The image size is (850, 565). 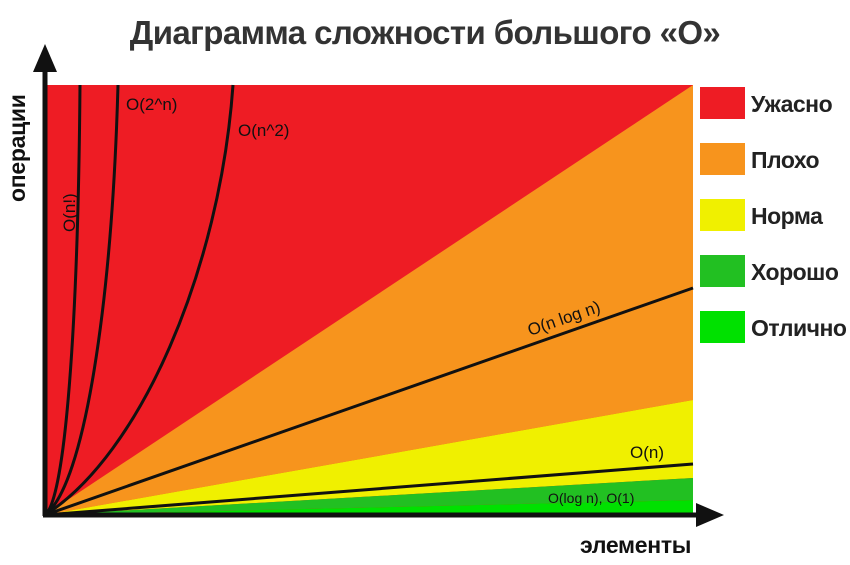 What do you see at coordinates (151, 104) in the screenshot?
I see `curve-label-exponential: O(2^n)` at bounding box center [151, 104].